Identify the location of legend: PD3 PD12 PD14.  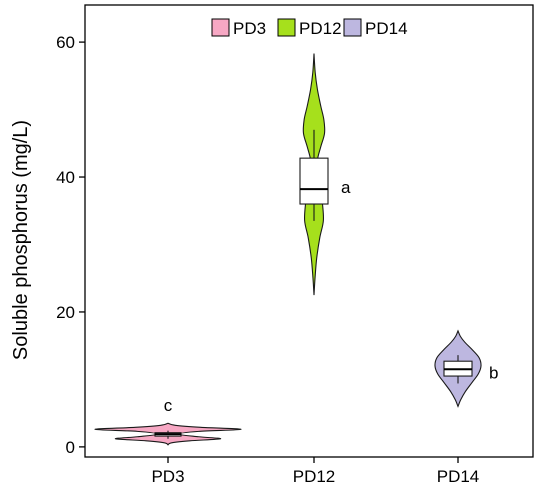
(309, 28).